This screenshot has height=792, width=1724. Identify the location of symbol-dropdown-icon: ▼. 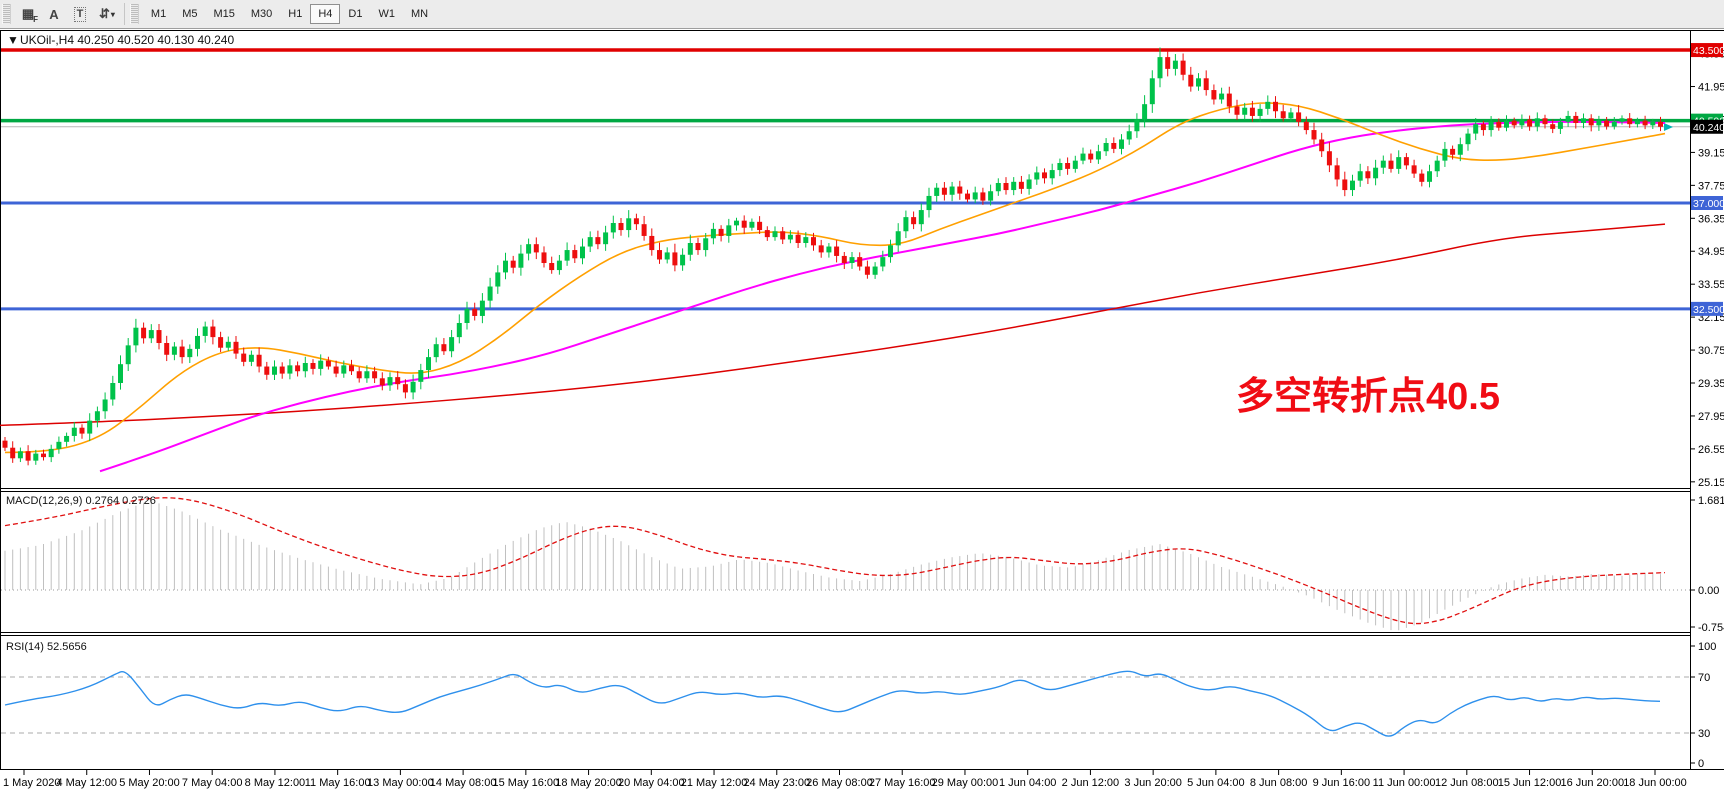
(13, 40).